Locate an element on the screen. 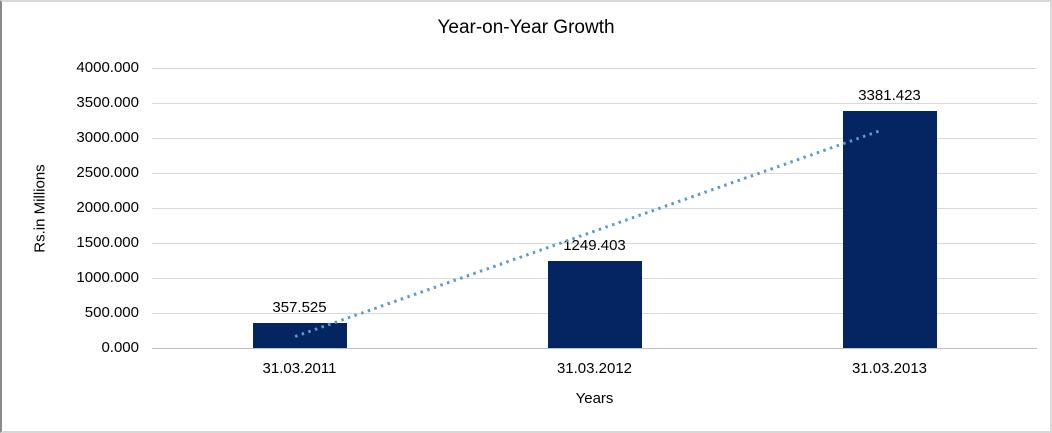 Image resolution: width=1052 pixels, height=433 pixels. x-axis-title: Years is located at coordinates (594, 398).